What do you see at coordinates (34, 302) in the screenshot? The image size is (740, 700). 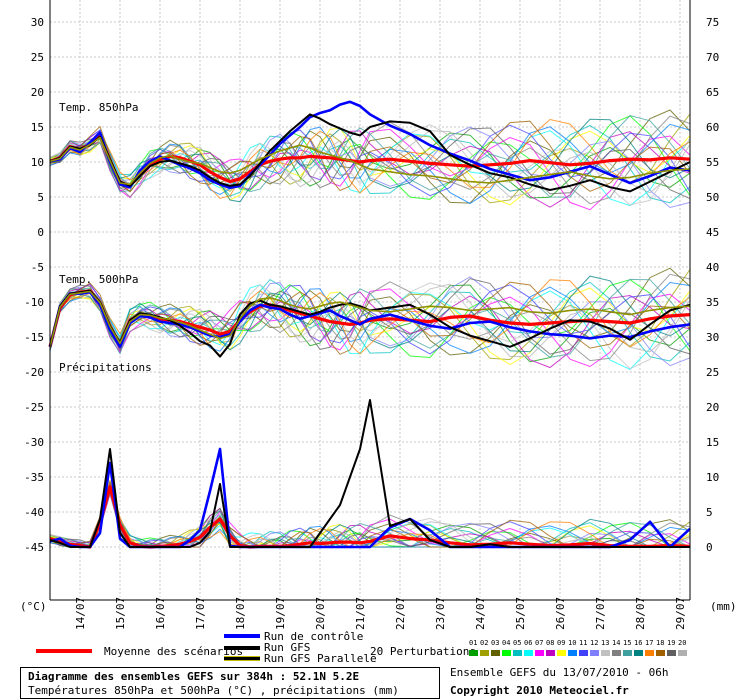 I see `left-tick-label: -10` at bounding box center [34, 302].